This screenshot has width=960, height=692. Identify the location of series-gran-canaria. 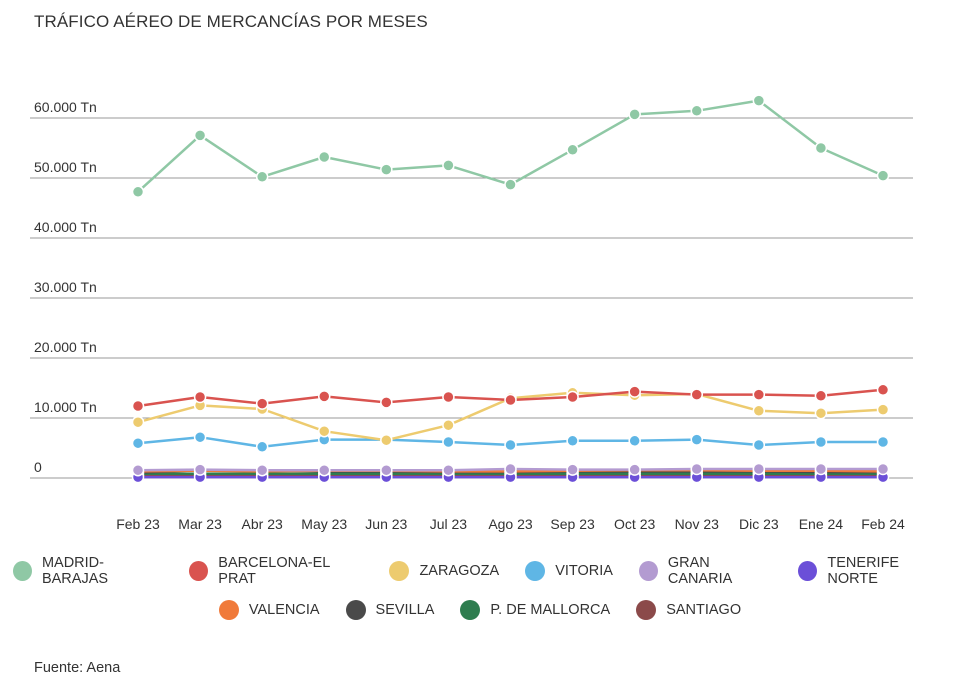
(510, 469).